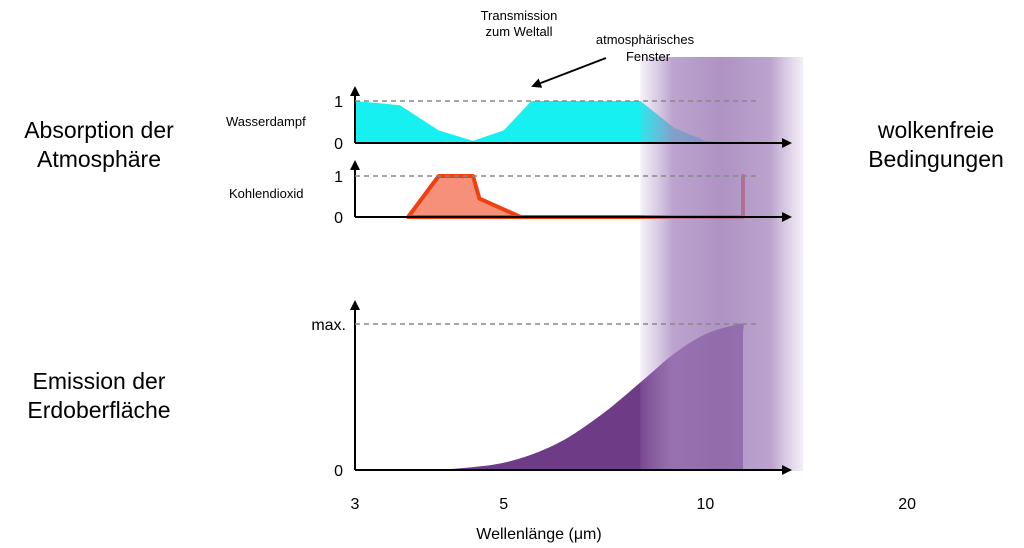 The height and width of the screenshot is (548, 1024). I want to click on transmission-line-1: Transmission, so click(519, 15).